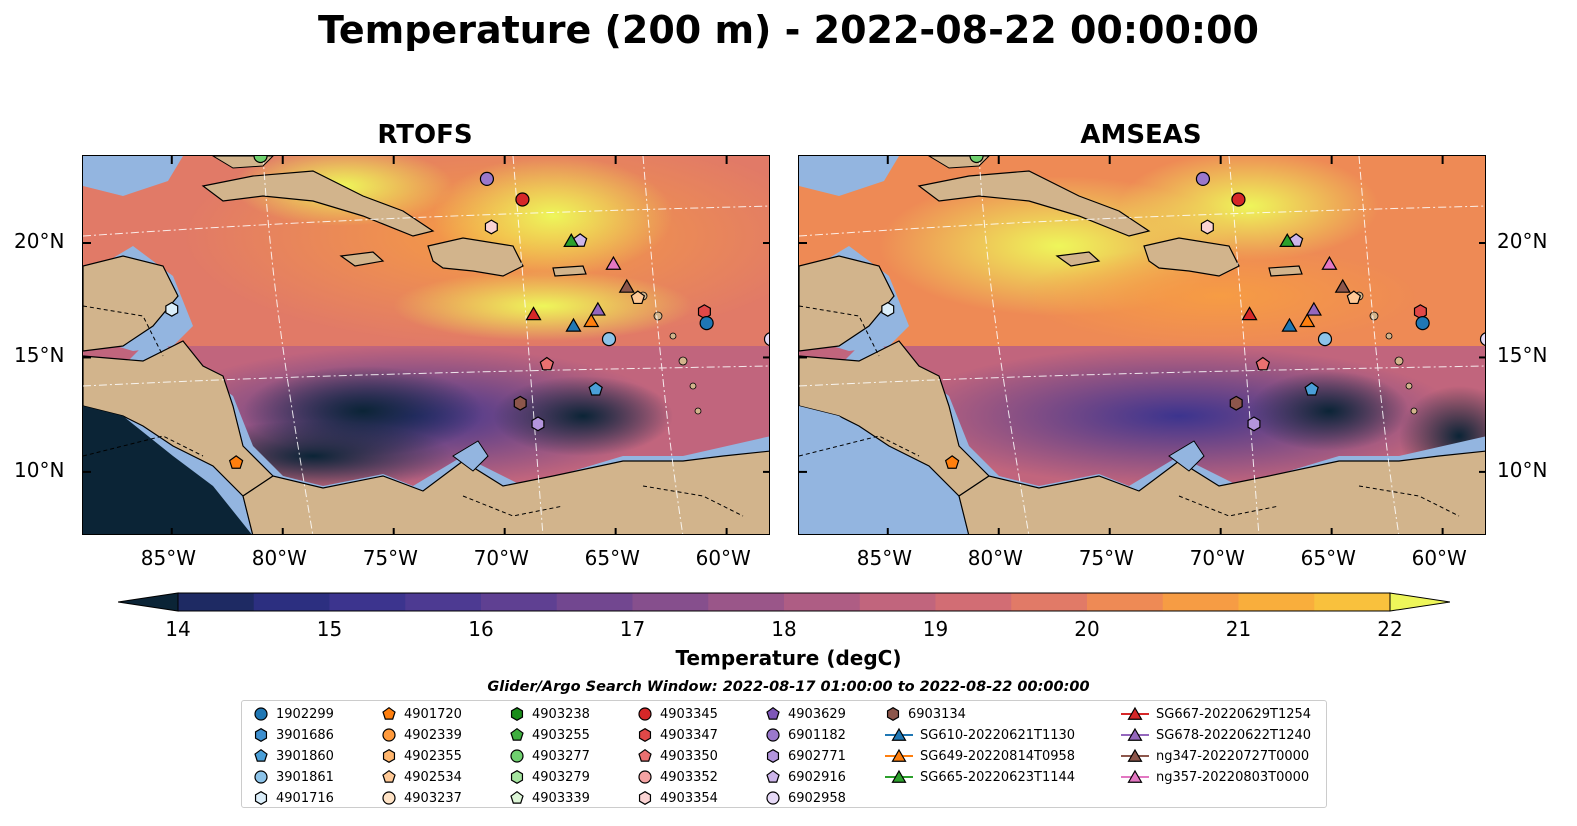 The width and height of the screenshot is (1577, 826). Describe the element at coordinates (612, 558) in the screenshot. I see `lon-tick-rtofs-4: 65°W` at that location.